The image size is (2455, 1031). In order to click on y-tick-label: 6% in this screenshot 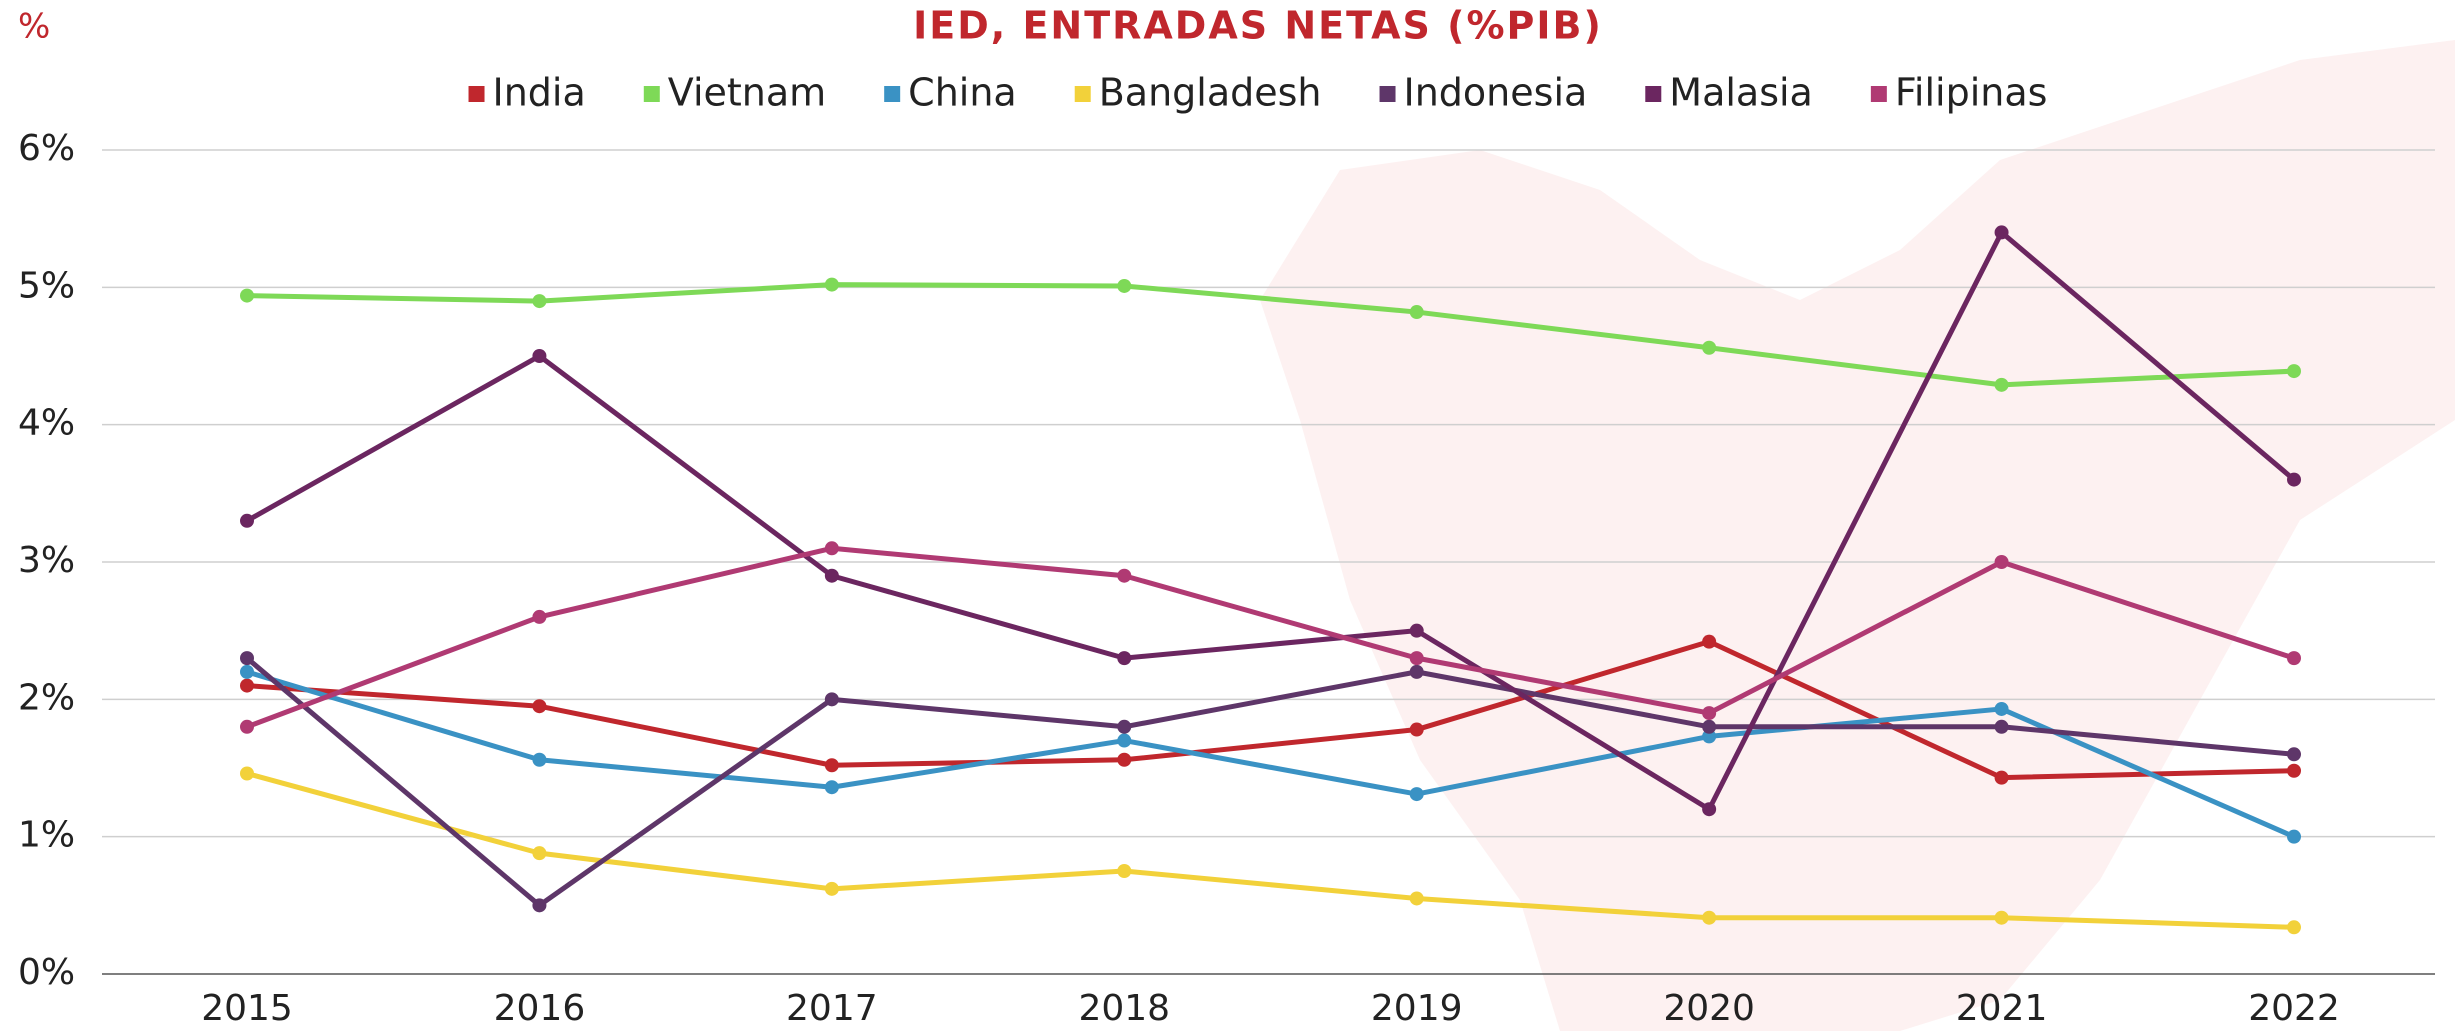, I will do `click(46, 148)`.